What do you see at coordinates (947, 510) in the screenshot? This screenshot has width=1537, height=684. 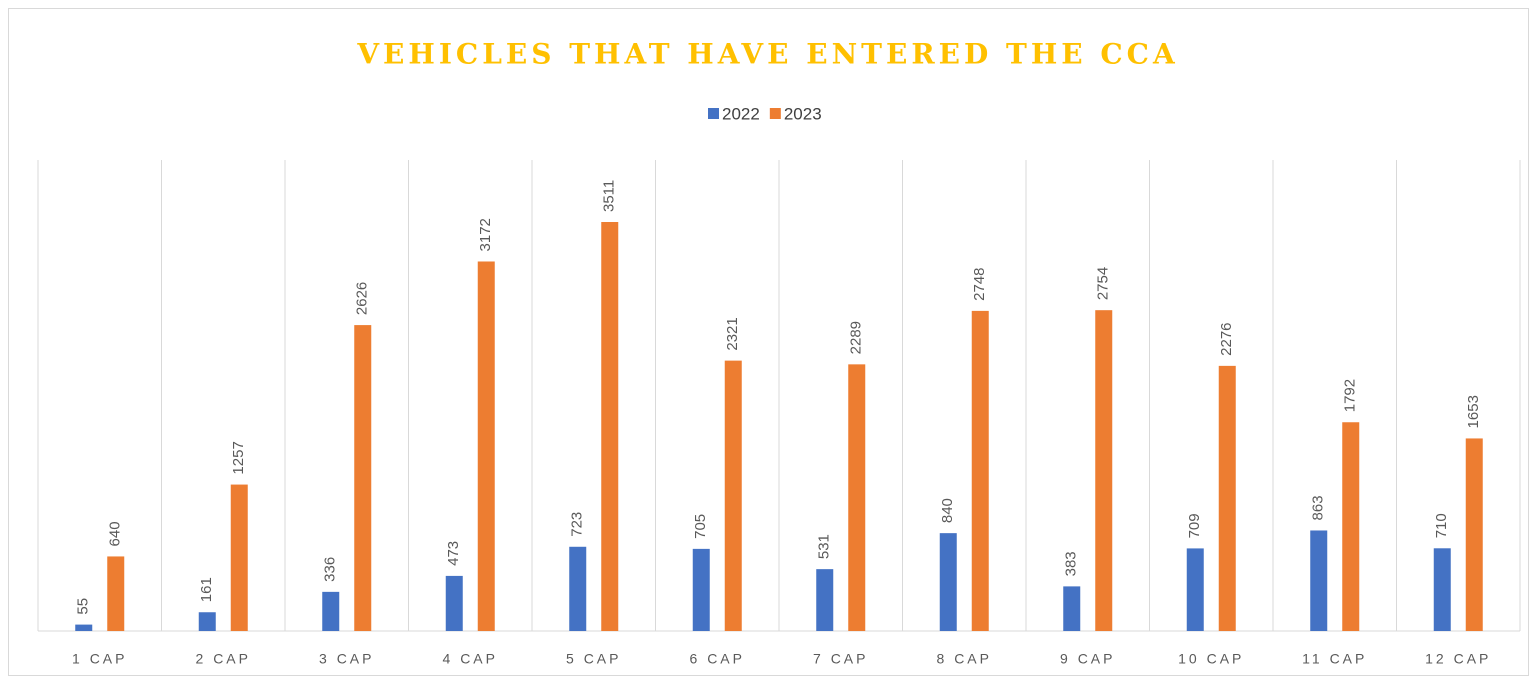 I see `data-label: 840` at bounding box center [947, 510].